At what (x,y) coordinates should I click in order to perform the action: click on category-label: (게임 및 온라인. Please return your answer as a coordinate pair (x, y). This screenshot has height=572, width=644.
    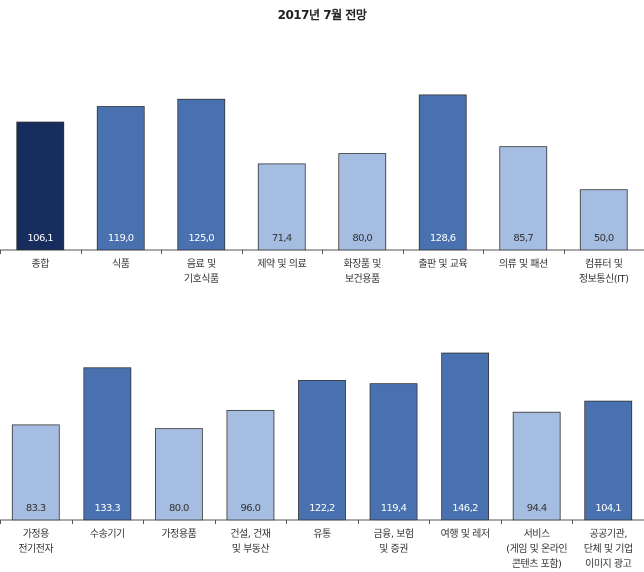
    Looking at the image, I should click on (536, 548).